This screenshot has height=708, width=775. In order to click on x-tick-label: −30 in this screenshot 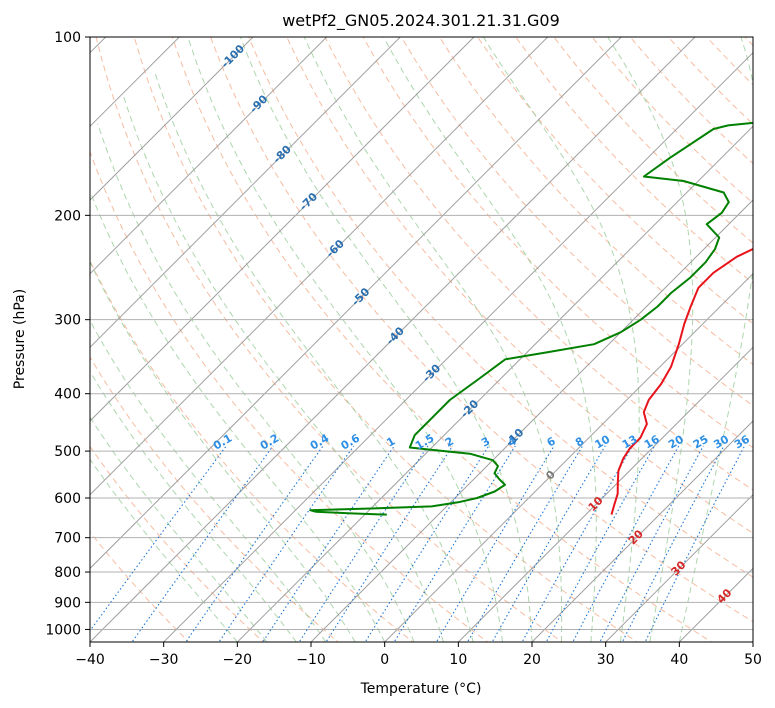, I will do `click(164, 660)`.